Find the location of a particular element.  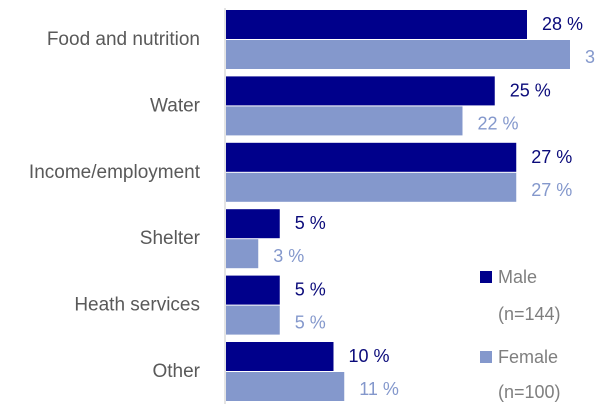

value-label-male-other: 10 % is located at coordinates (369, 356).